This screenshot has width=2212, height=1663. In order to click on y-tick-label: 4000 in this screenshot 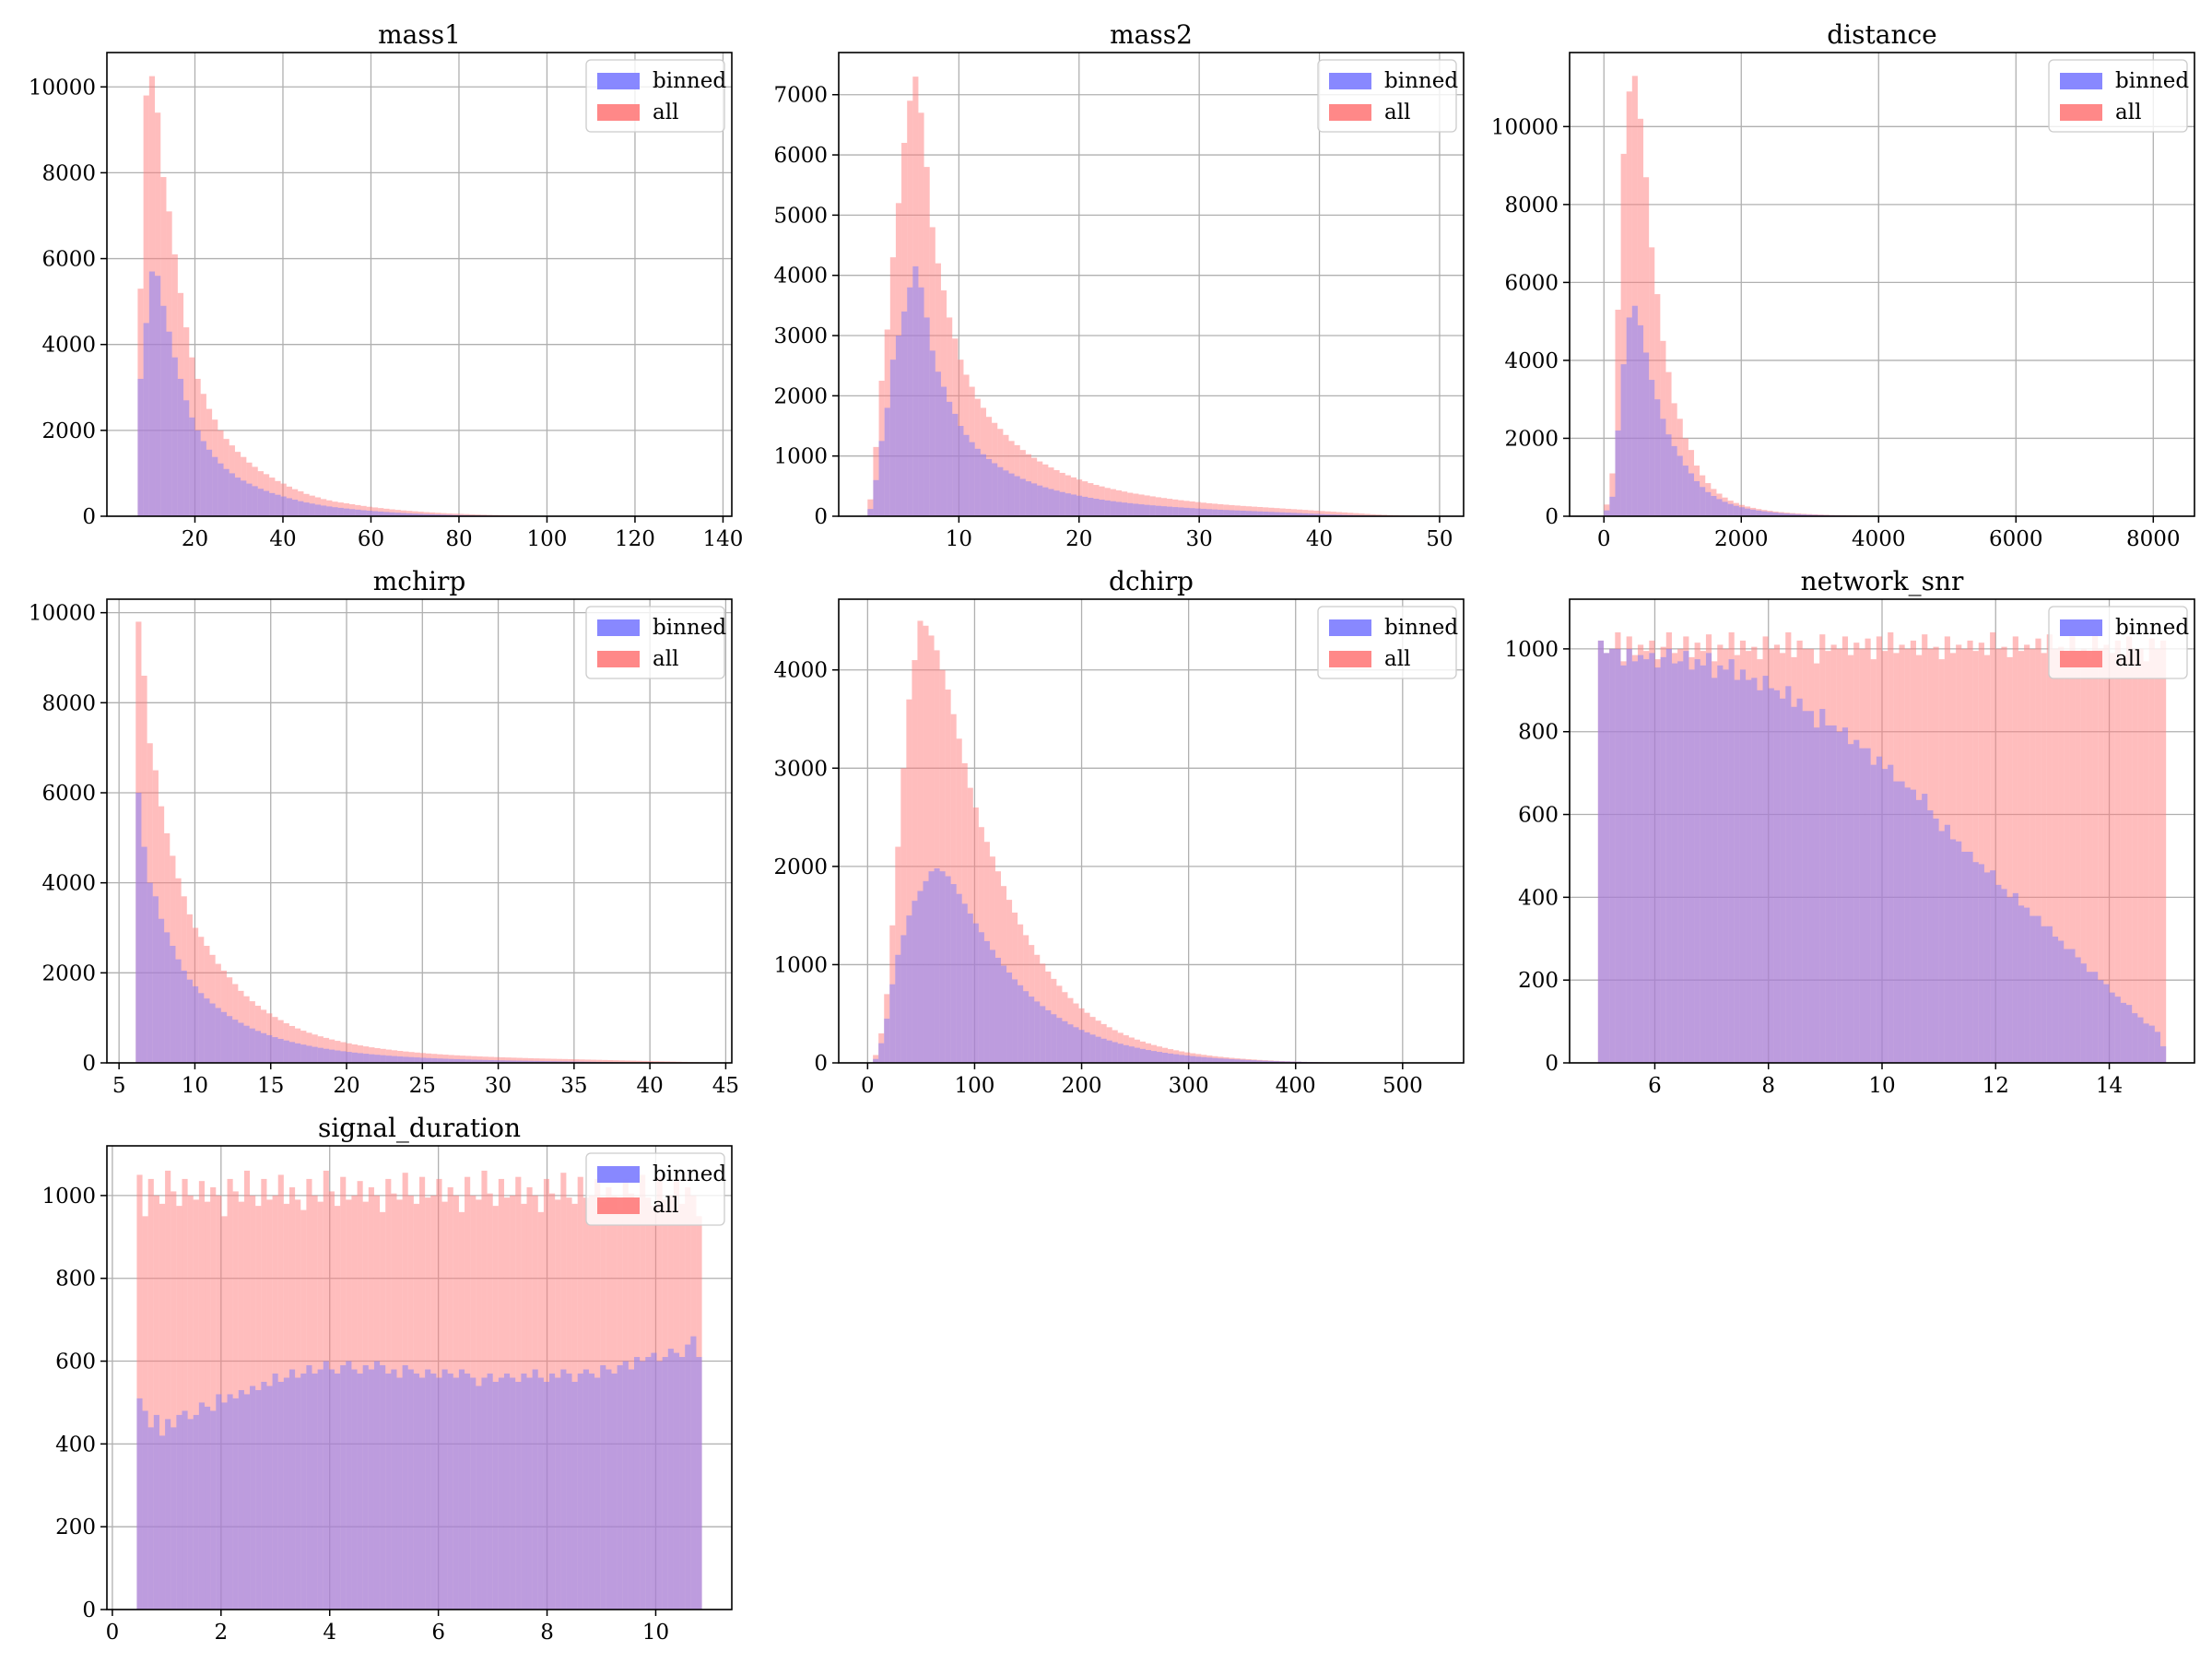, I will do `click(800, 277)`.